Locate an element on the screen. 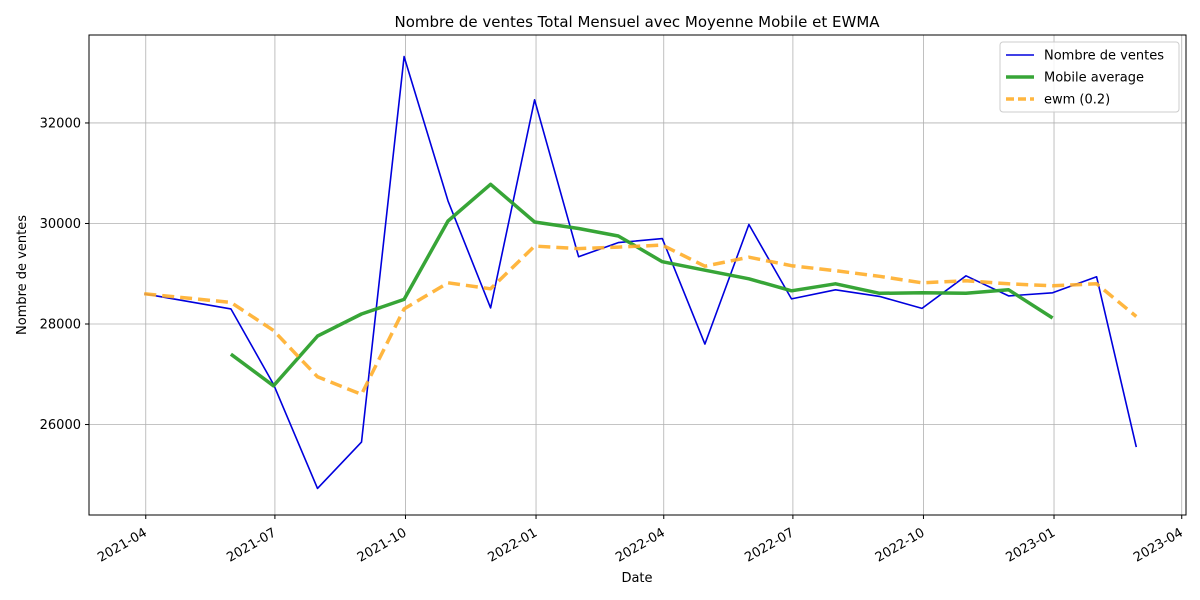  x-tick-label: 2021-10 is located at coordinates (382, 545).